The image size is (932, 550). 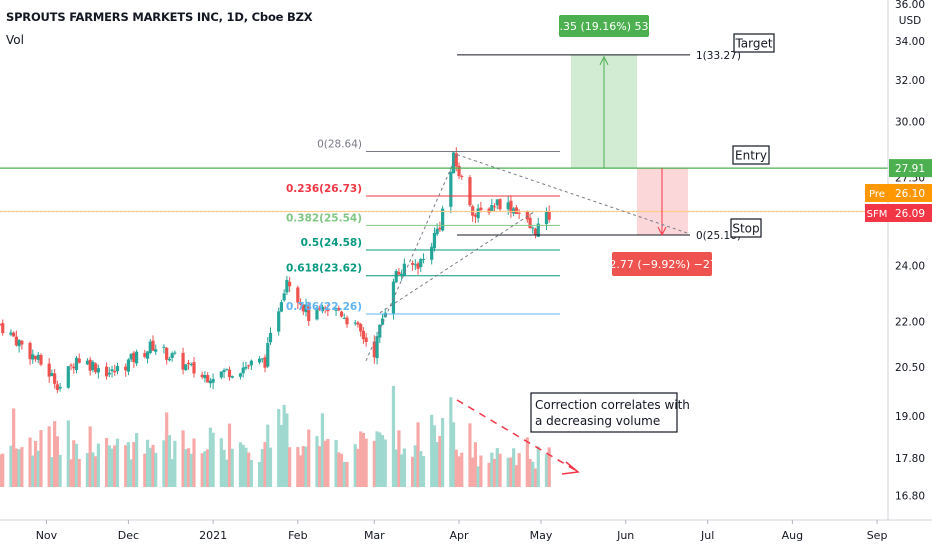 What do you see at coordinates (910, 266) in the screenshot?
I see `price-tick-label: 24.00` at bounding box center [910, 266].